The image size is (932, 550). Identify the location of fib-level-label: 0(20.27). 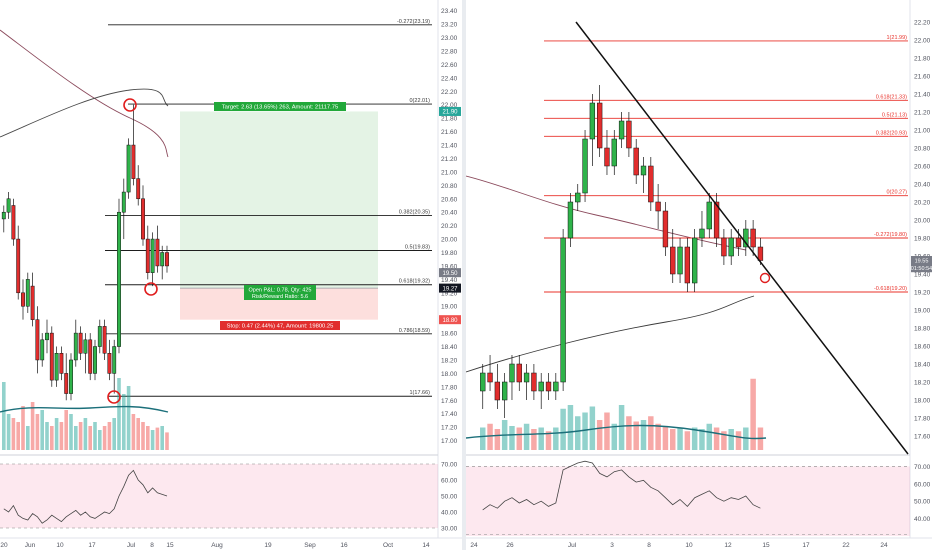
(897, 193).